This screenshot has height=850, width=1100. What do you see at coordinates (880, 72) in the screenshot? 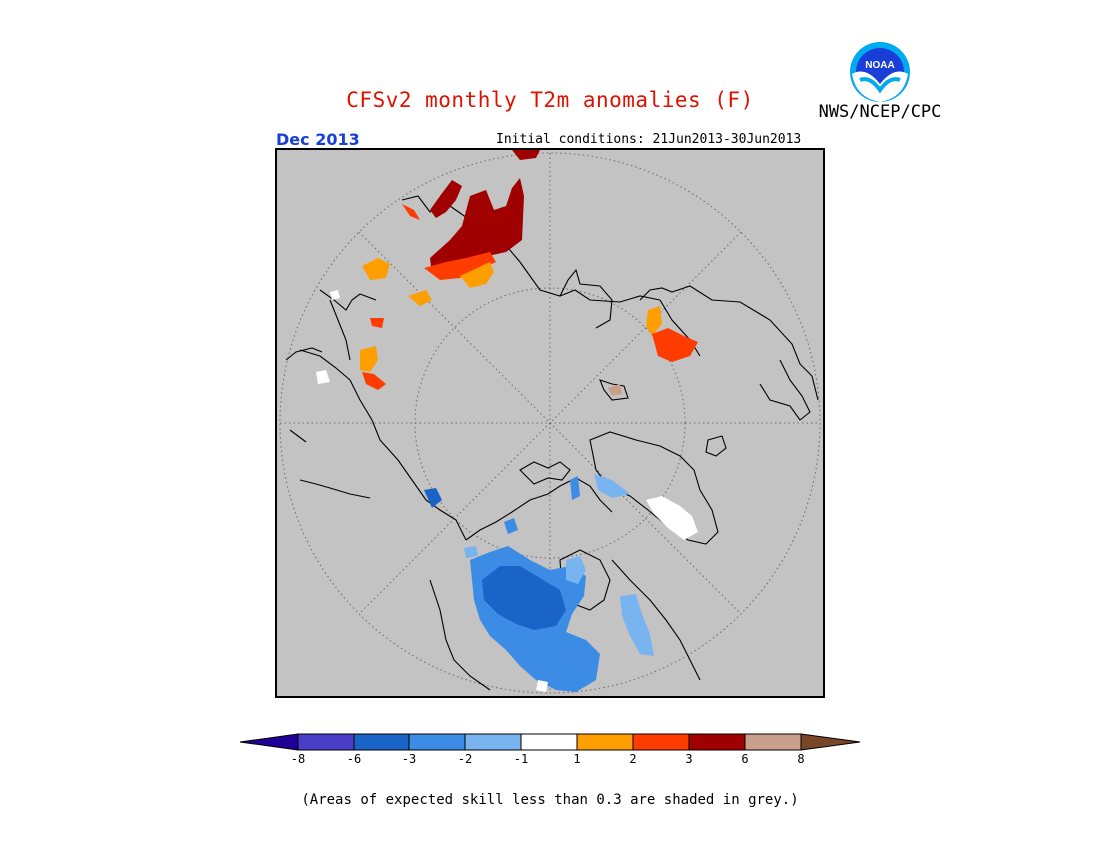
I see `noaa-logo: NOAA` at bounding box center [880, 72].